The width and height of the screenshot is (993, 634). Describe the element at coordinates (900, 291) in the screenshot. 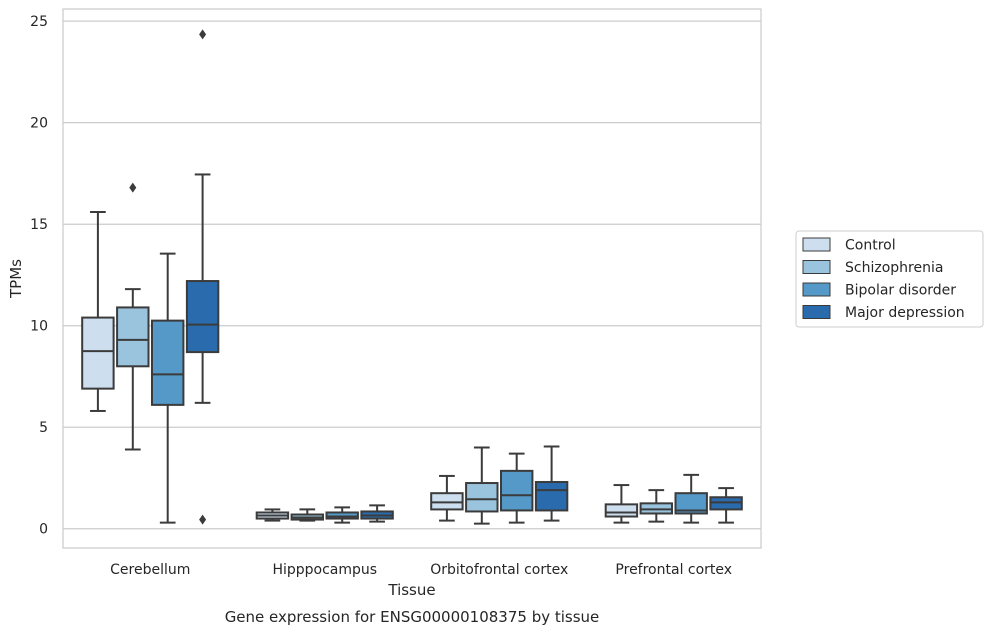

I see `legend-label: Bipolar disorder` at that location.